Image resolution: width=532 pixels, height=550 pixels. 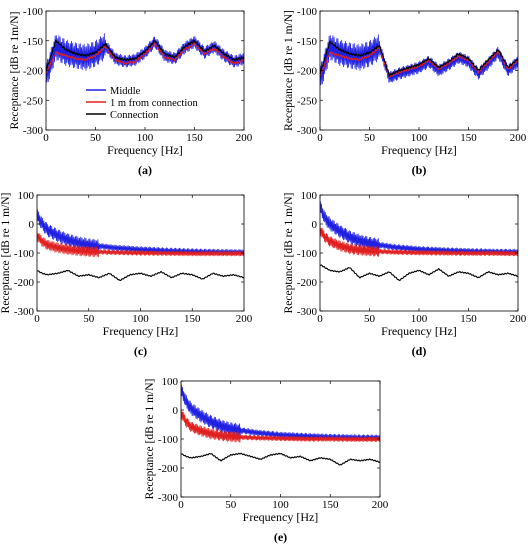 I want to click on panel-label: (e), so click(x=280, y=537).